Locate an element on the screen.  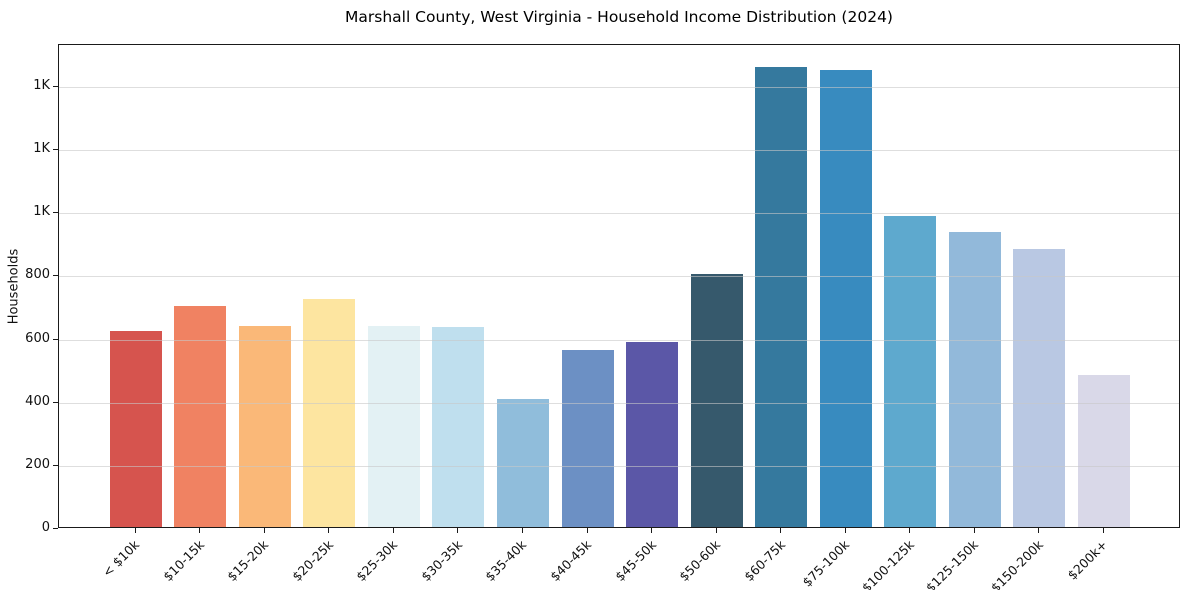
bar-$40-45k is located at coordinates (587, 438).